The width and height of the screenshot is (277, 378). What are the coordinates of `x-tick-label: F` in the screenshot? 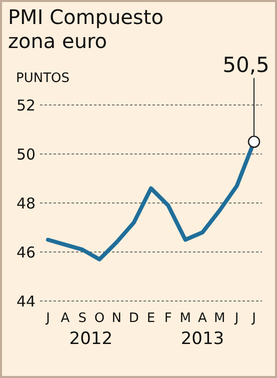 It's located at (168, 318).